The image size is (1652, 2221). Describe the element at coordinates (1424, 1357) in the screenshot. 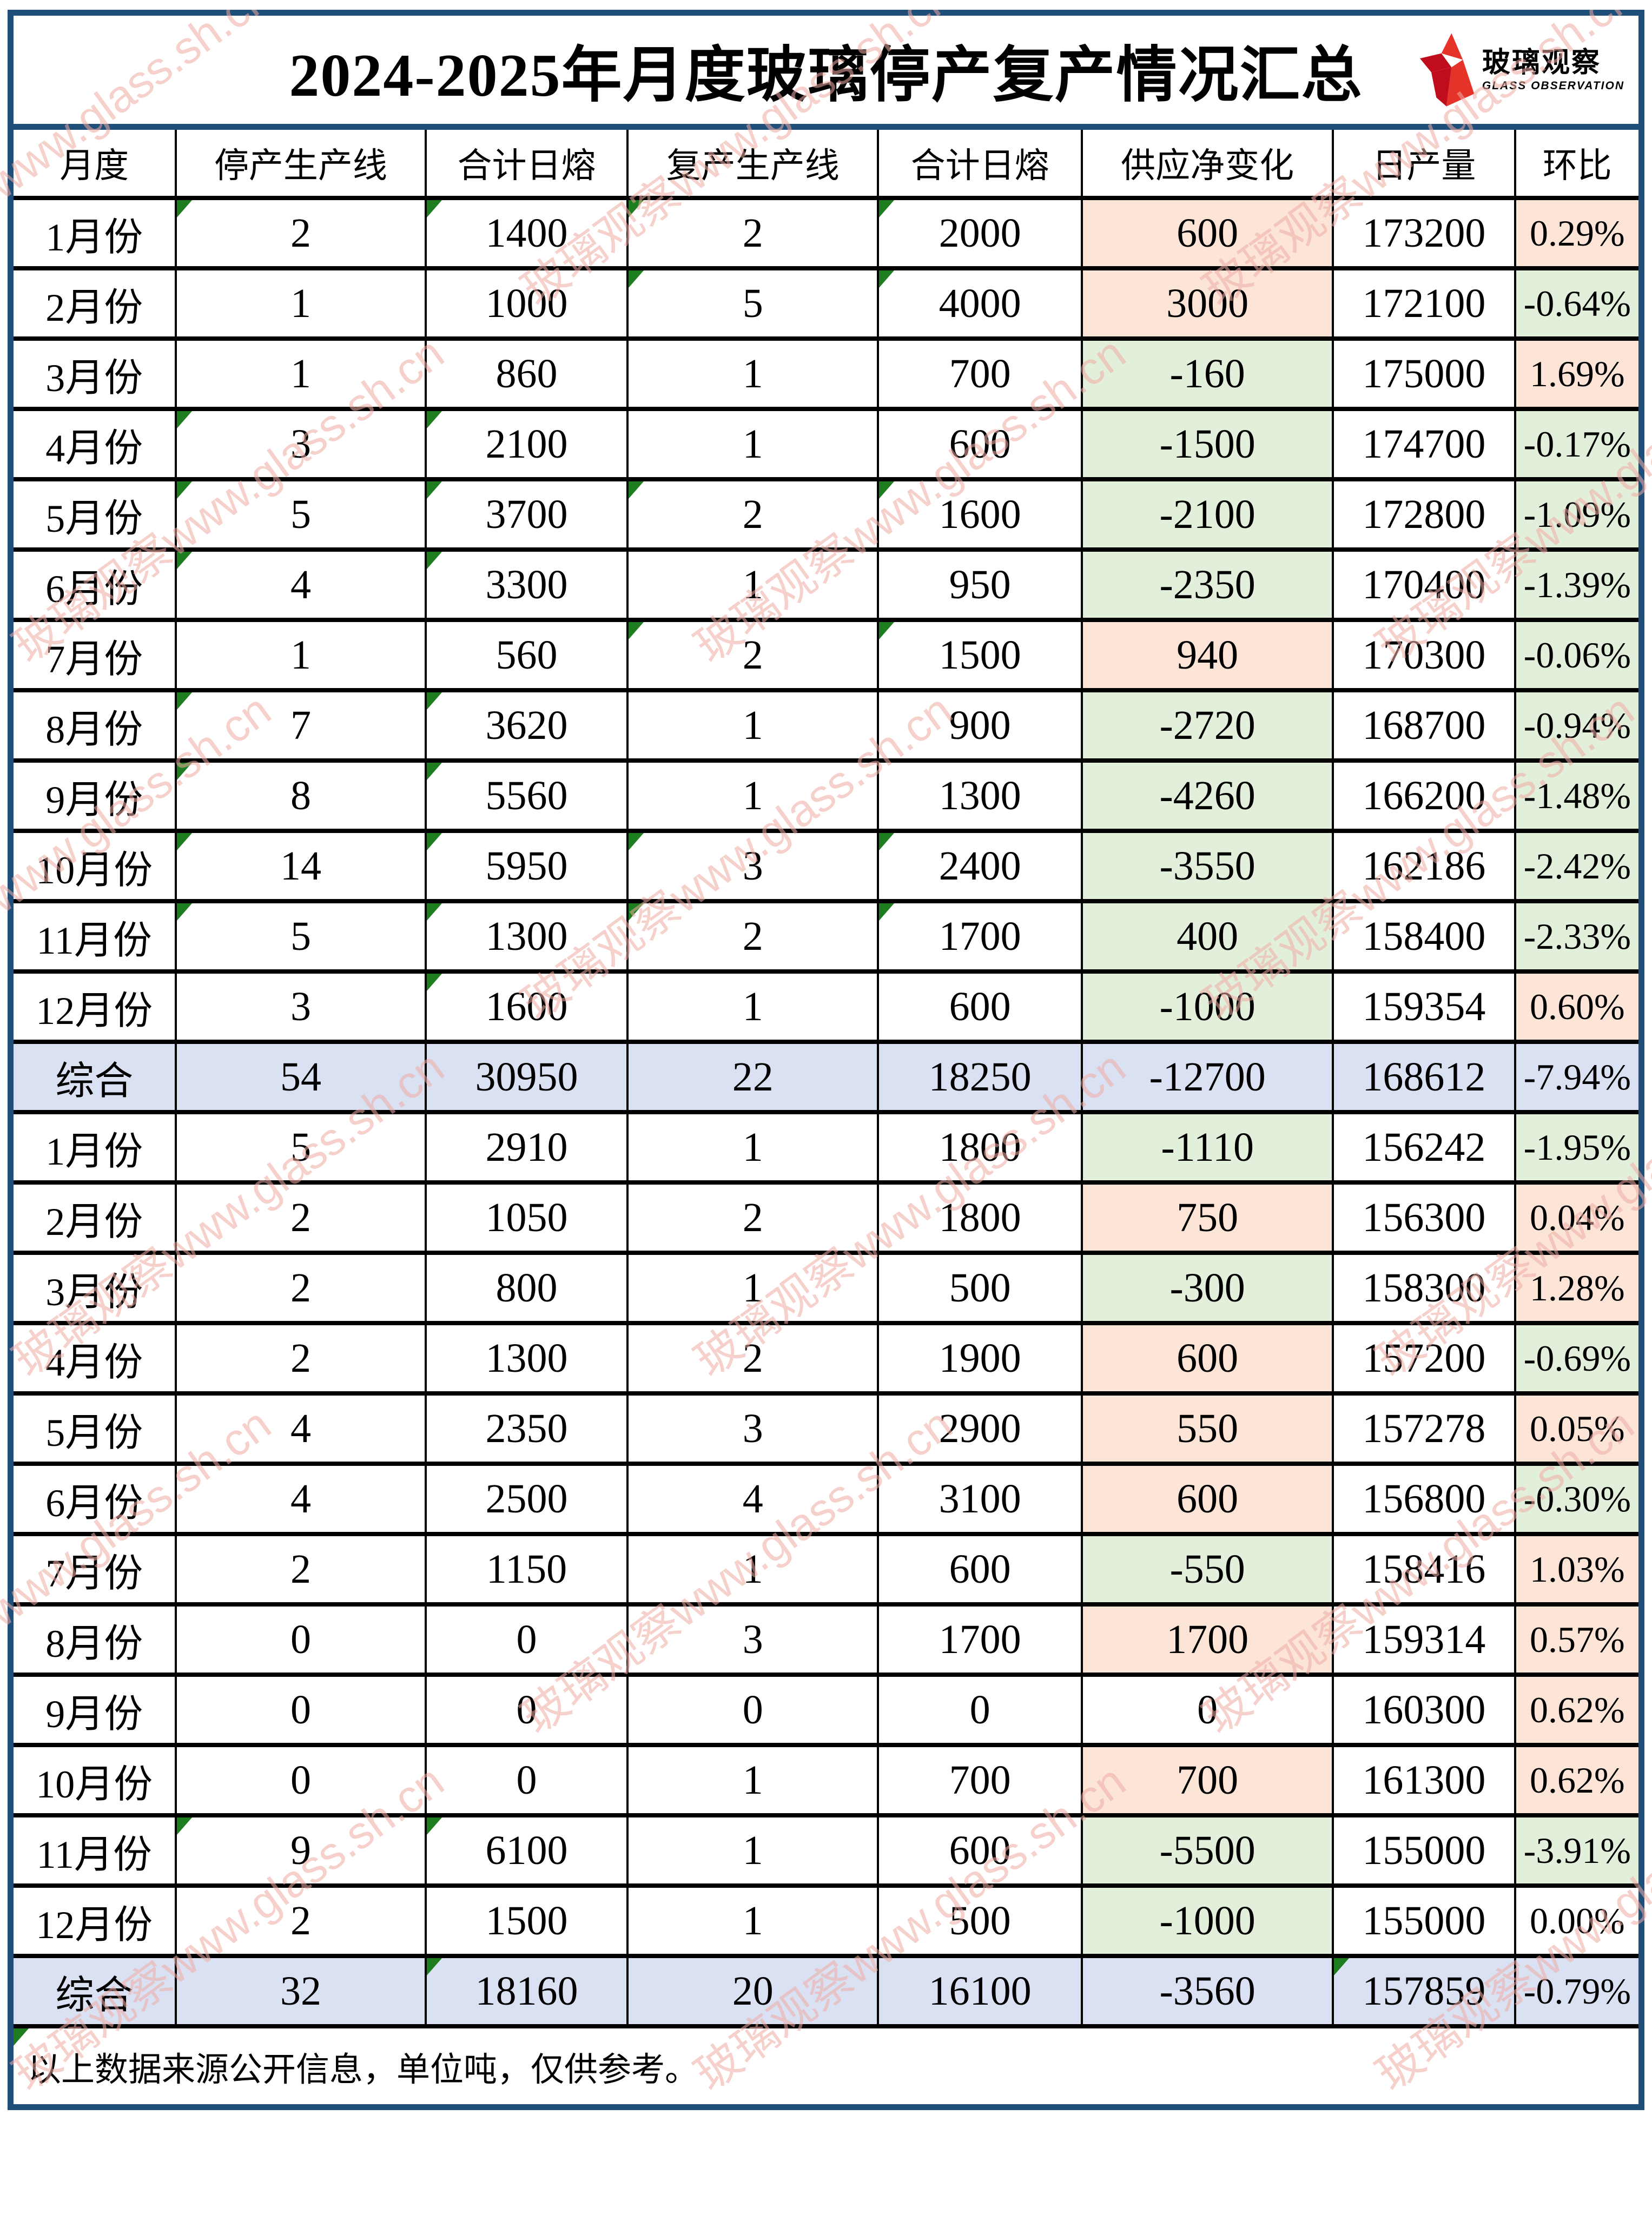

I see `cell-daily-output: 157200` at that location.